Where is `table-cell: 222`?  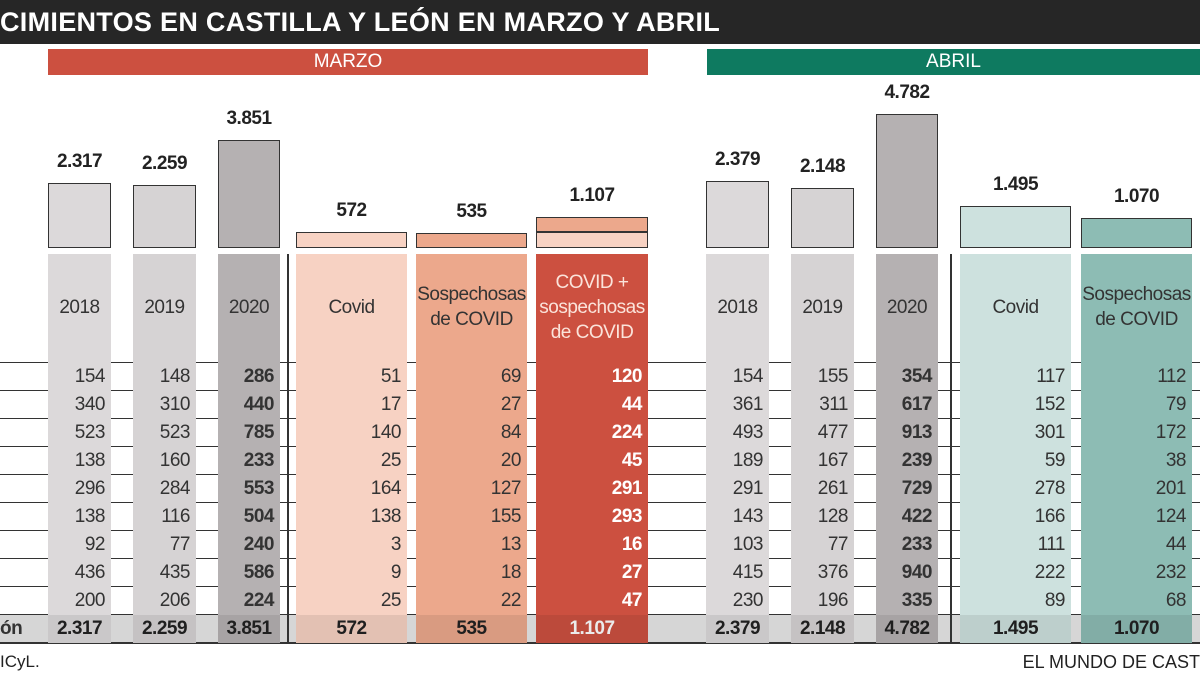
table-cell: 222 is located at coordinates (1050, 572).